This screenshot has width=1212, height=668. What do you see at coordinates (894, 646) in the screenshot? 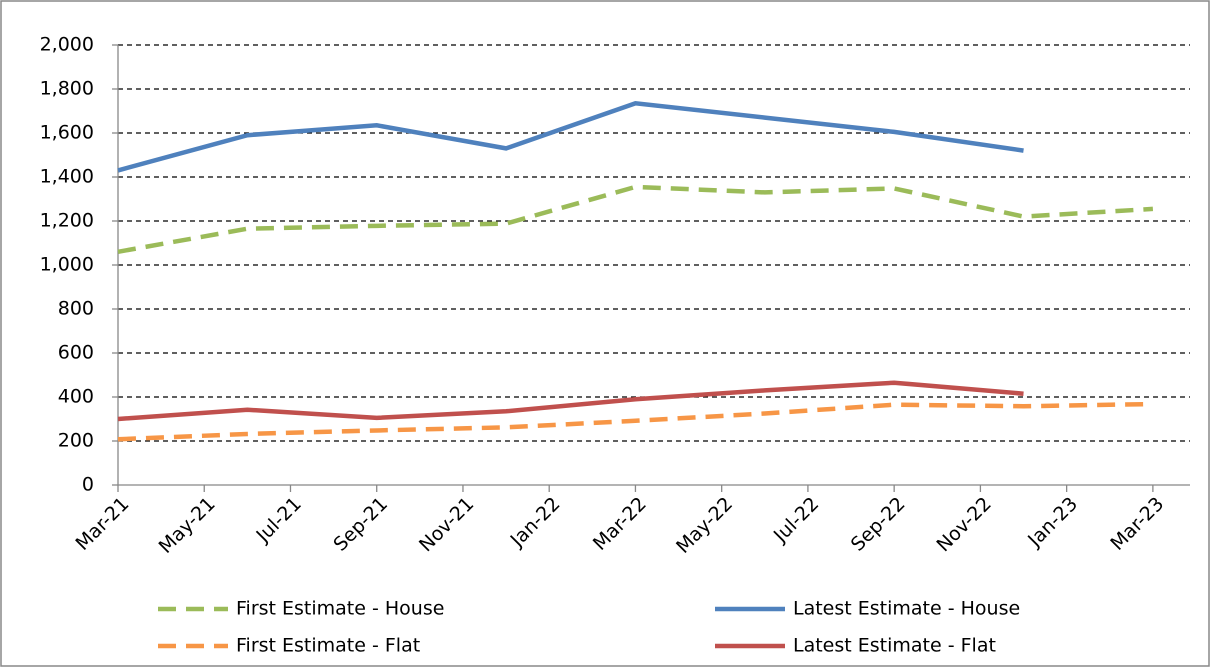
I see `legend-label: Latest Estimate - Flat` at bounding box center [894, 646].